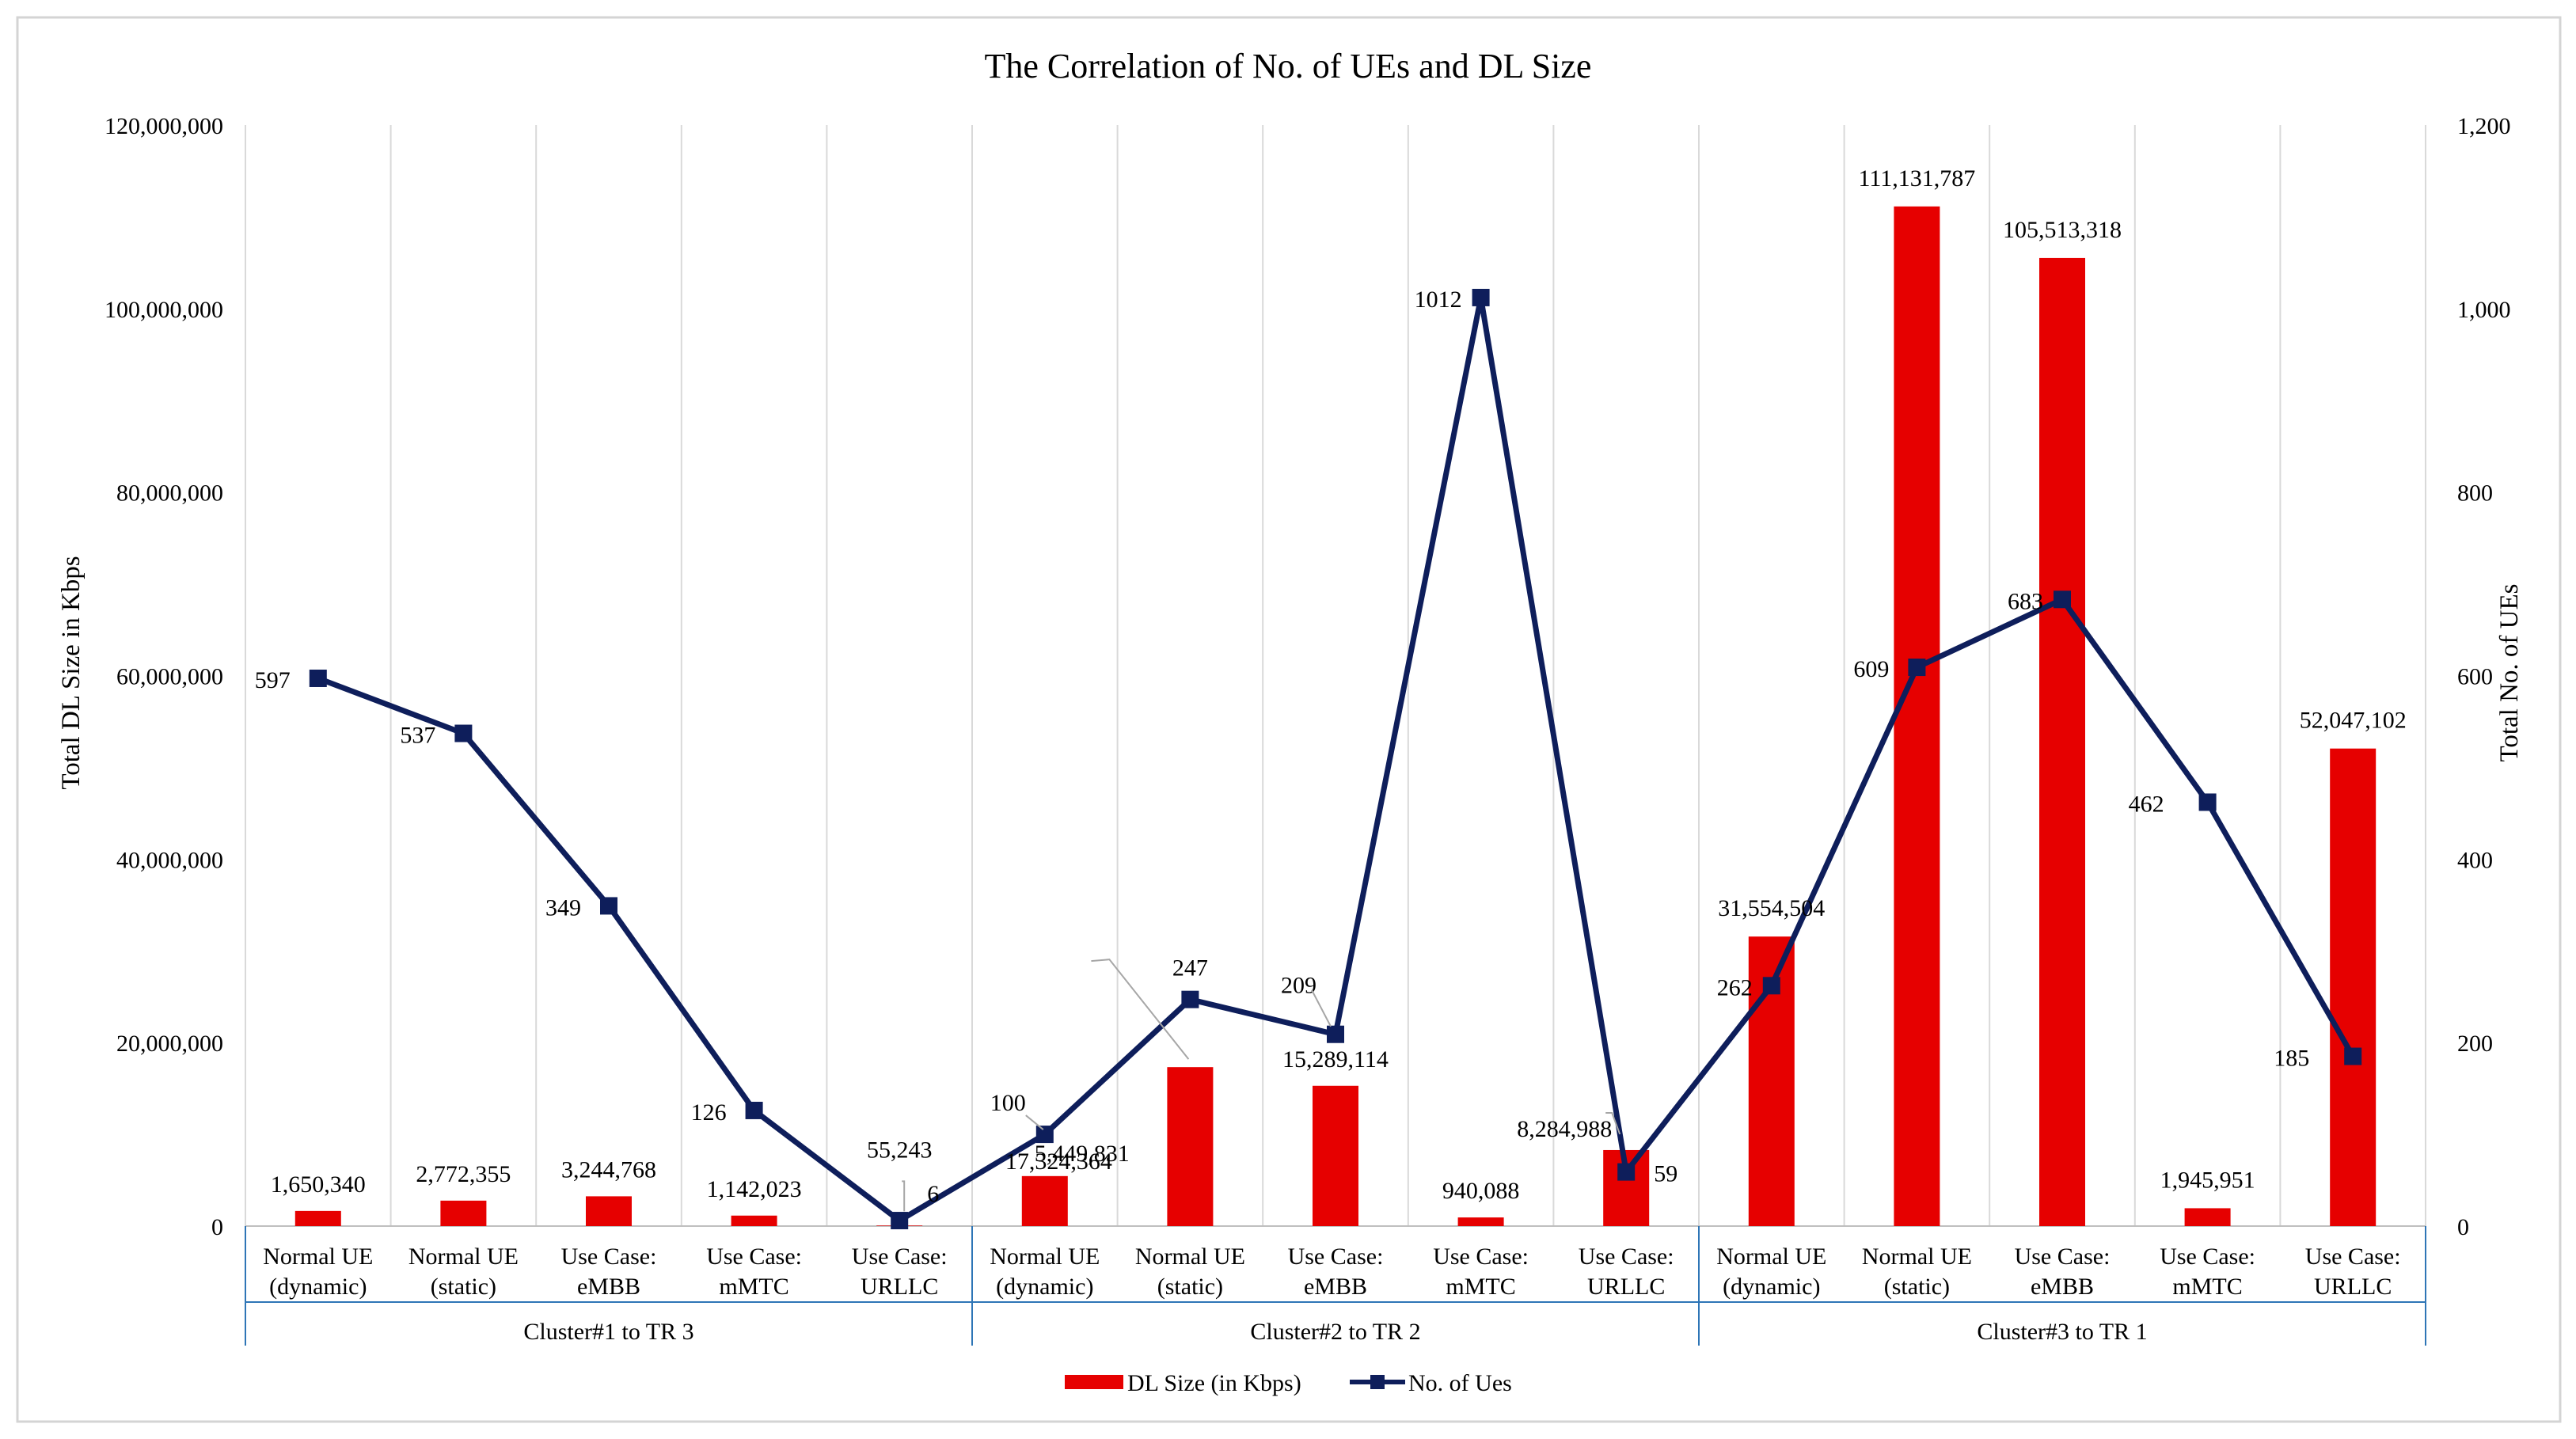  I want to click on bar-value-label: 111,131,787, so click(1917, 178).